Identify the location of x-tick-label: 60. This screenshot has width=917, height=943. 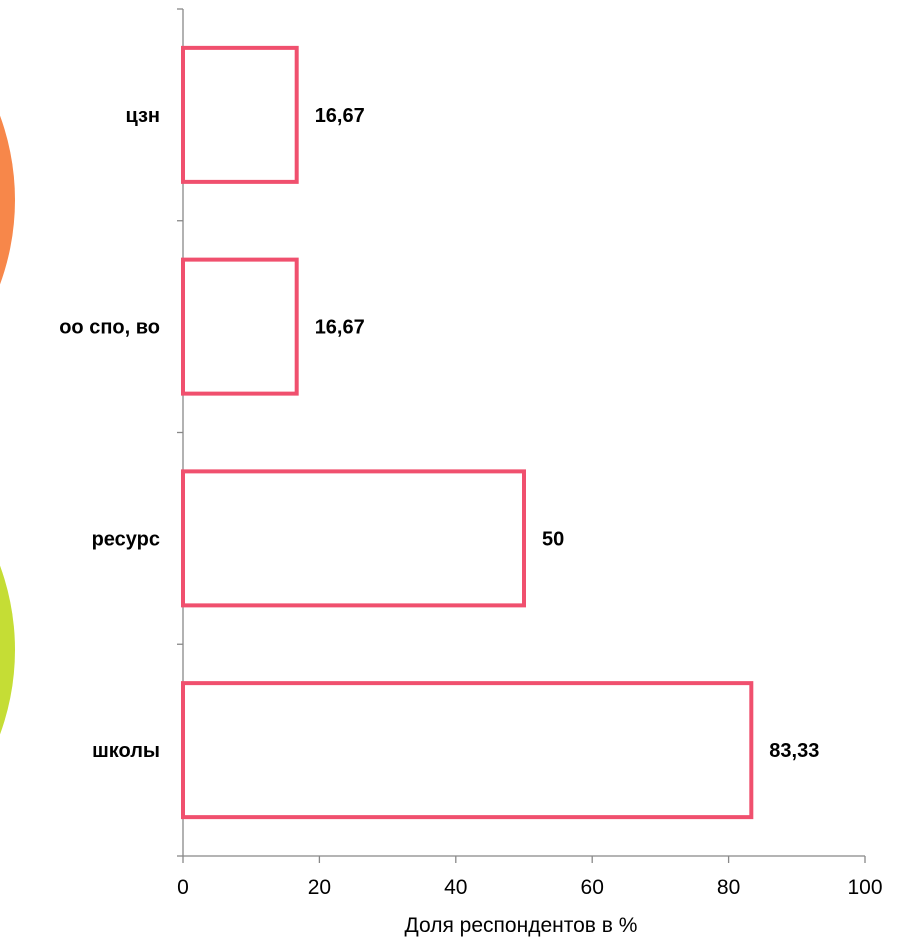
(592, 887).